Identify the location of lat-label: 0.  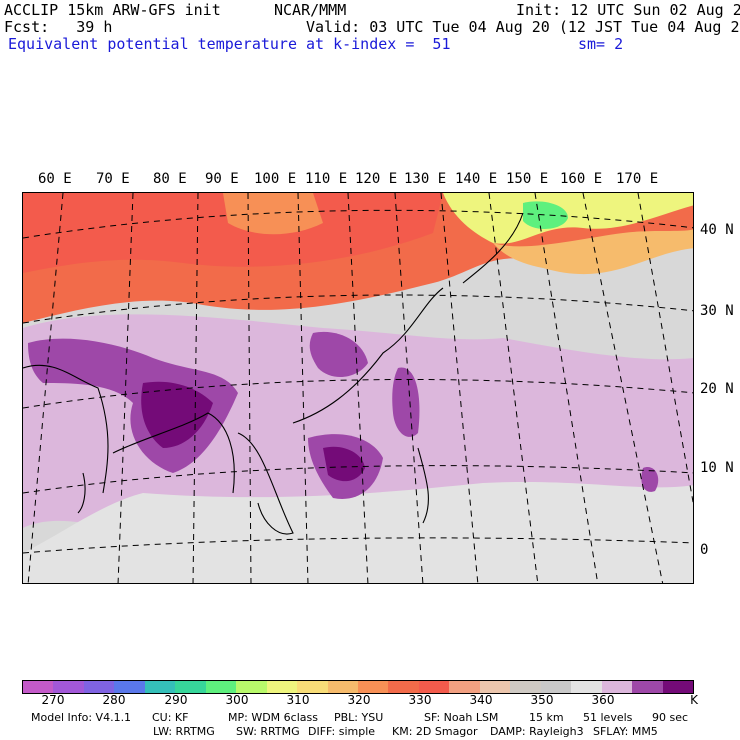
(704, 550).